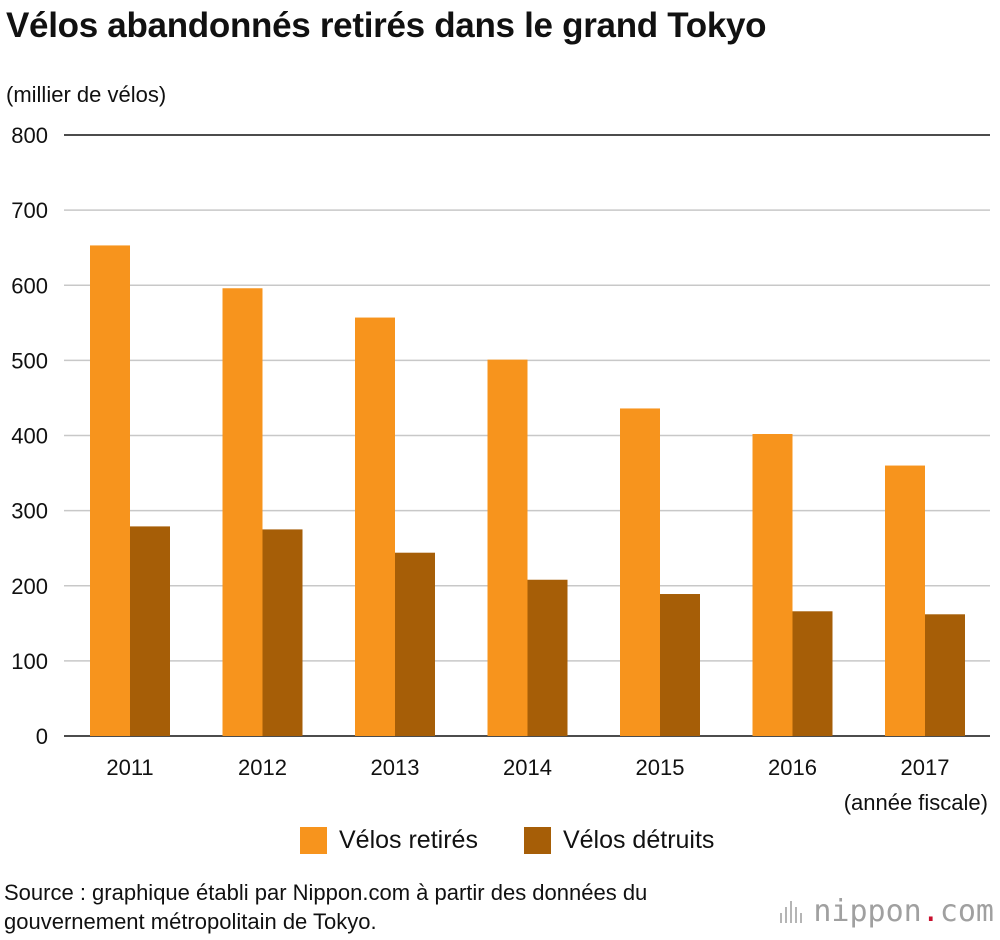 The height and width of the screenshot is (940, 1000). Describe the element at coordinates (507, 547) in the screenshot. I see `bar-retires-2014` at that location.